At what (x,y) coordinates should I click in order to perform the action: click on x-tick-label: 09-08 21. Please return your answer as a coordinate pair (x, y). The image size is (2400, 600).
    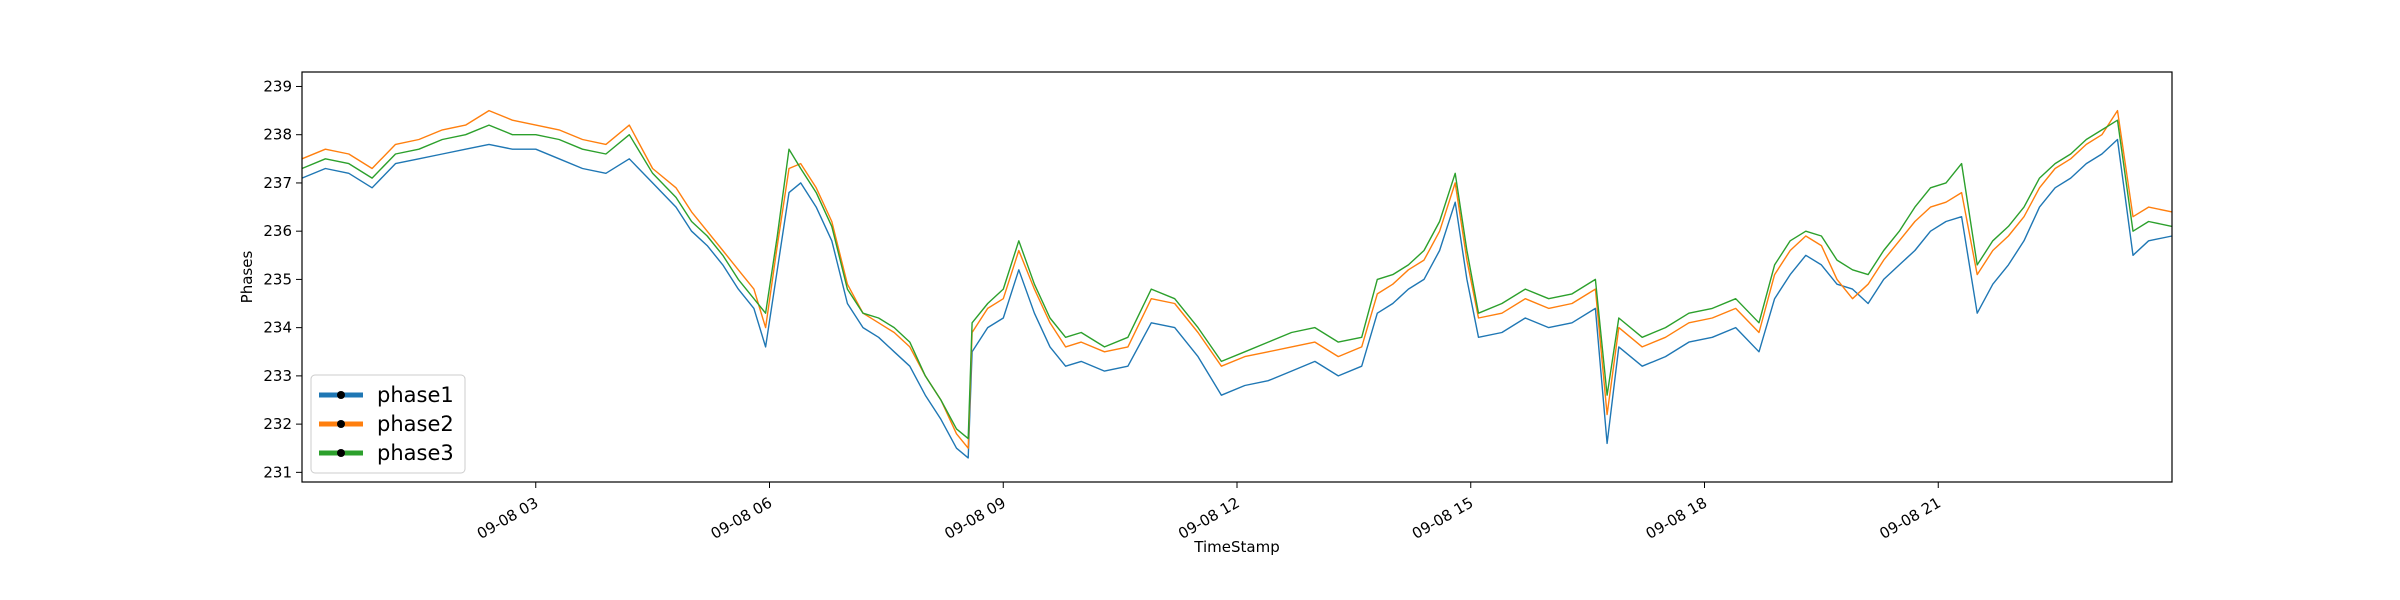
    Looking at the image, I should click on (1909, 518).